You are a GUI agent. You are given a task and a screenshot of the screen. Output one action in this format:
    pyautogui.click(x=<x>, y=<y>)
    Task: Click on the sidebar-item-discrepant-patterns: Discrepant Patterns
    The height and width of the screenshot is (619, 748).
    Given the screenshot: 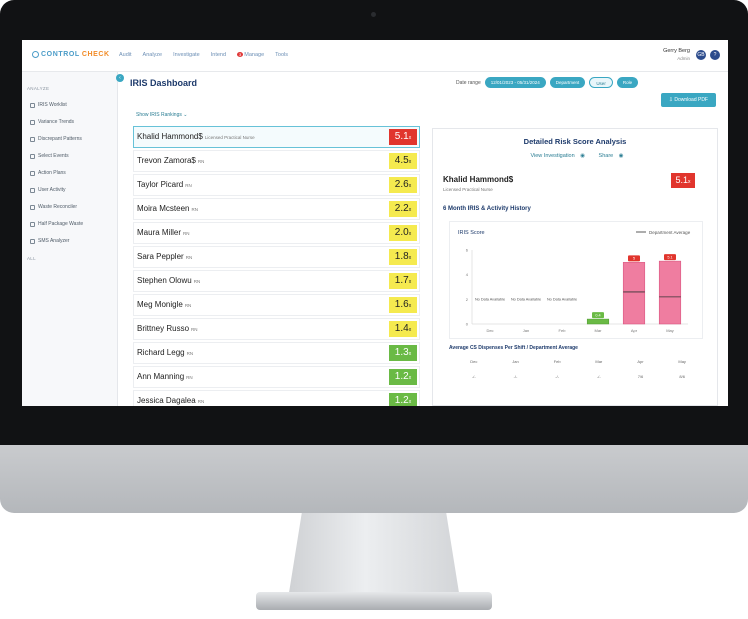 What is the action you would take?
    pyautogui.click(x=56, y=139)
    